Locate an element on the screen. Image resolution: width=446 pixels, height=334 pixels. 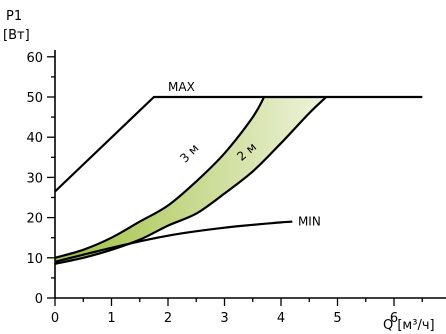
y-tick-label-30: 30 is located at coordinates (34, 178).